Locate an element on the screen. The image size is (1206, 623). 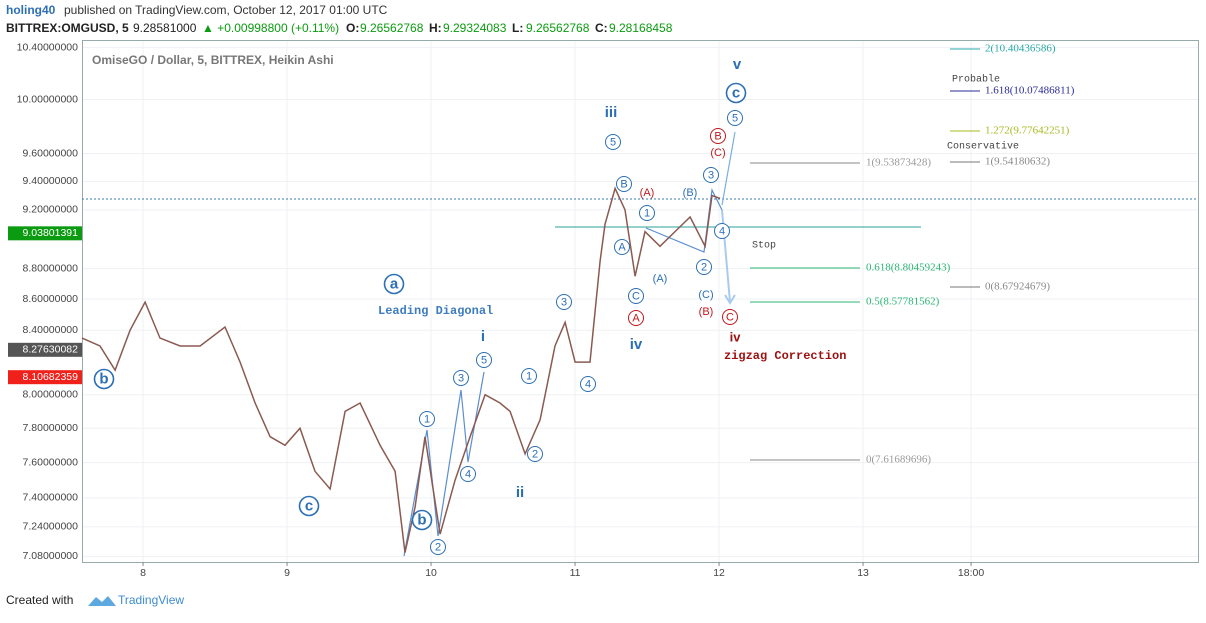
x-tick-label: 8 is located at coordinates (143, 573).